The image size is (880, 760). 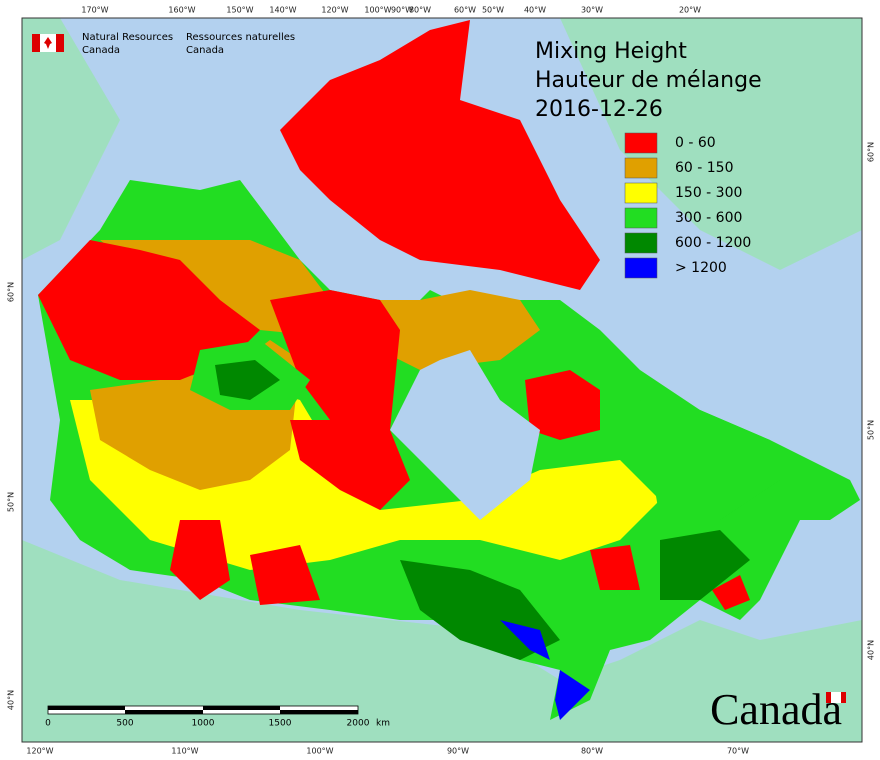 What do you see at coordinates (48, 724) in the screenshot?
I see `scale-label: 0` at bounding box center [48, 724].